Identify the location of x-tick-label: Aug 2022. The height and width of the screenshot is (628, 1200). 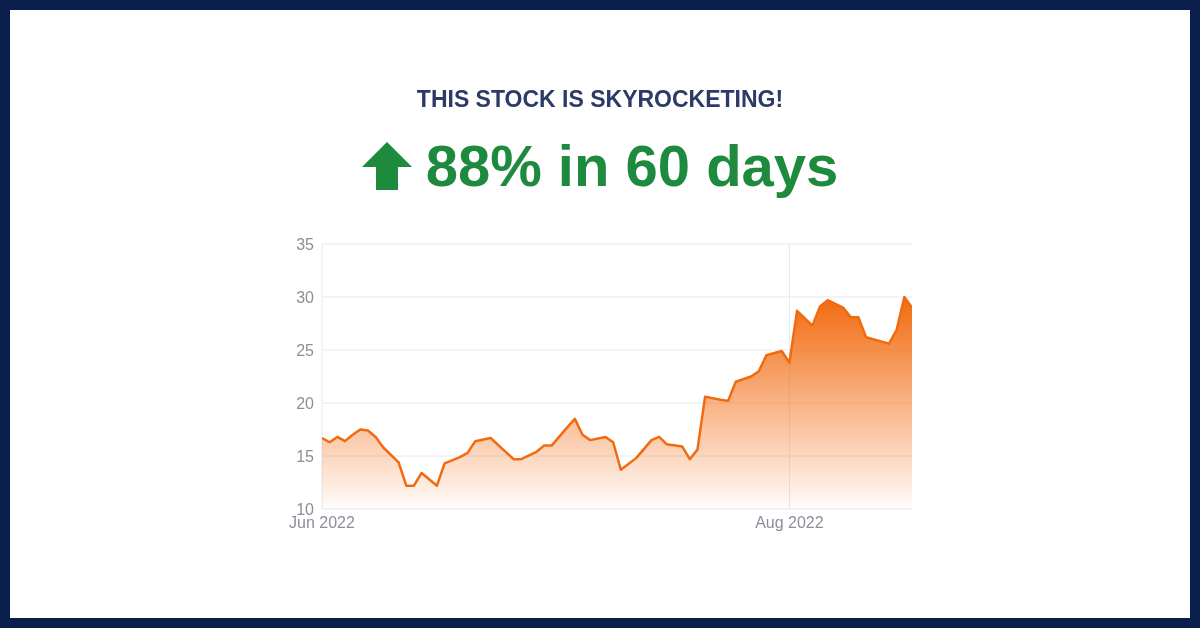
(789, 523).